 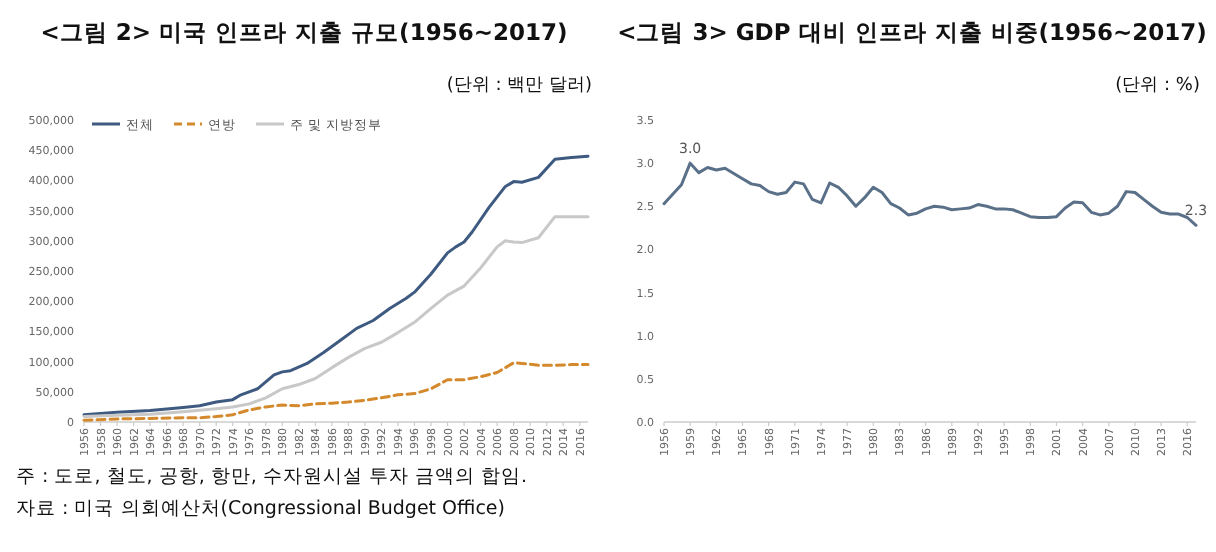 What do you see at coordinates (519, 86) in the screenshot?
I see `chart-subtitle: (단위 : 백만 달러)` at bounding box center [519, 86].